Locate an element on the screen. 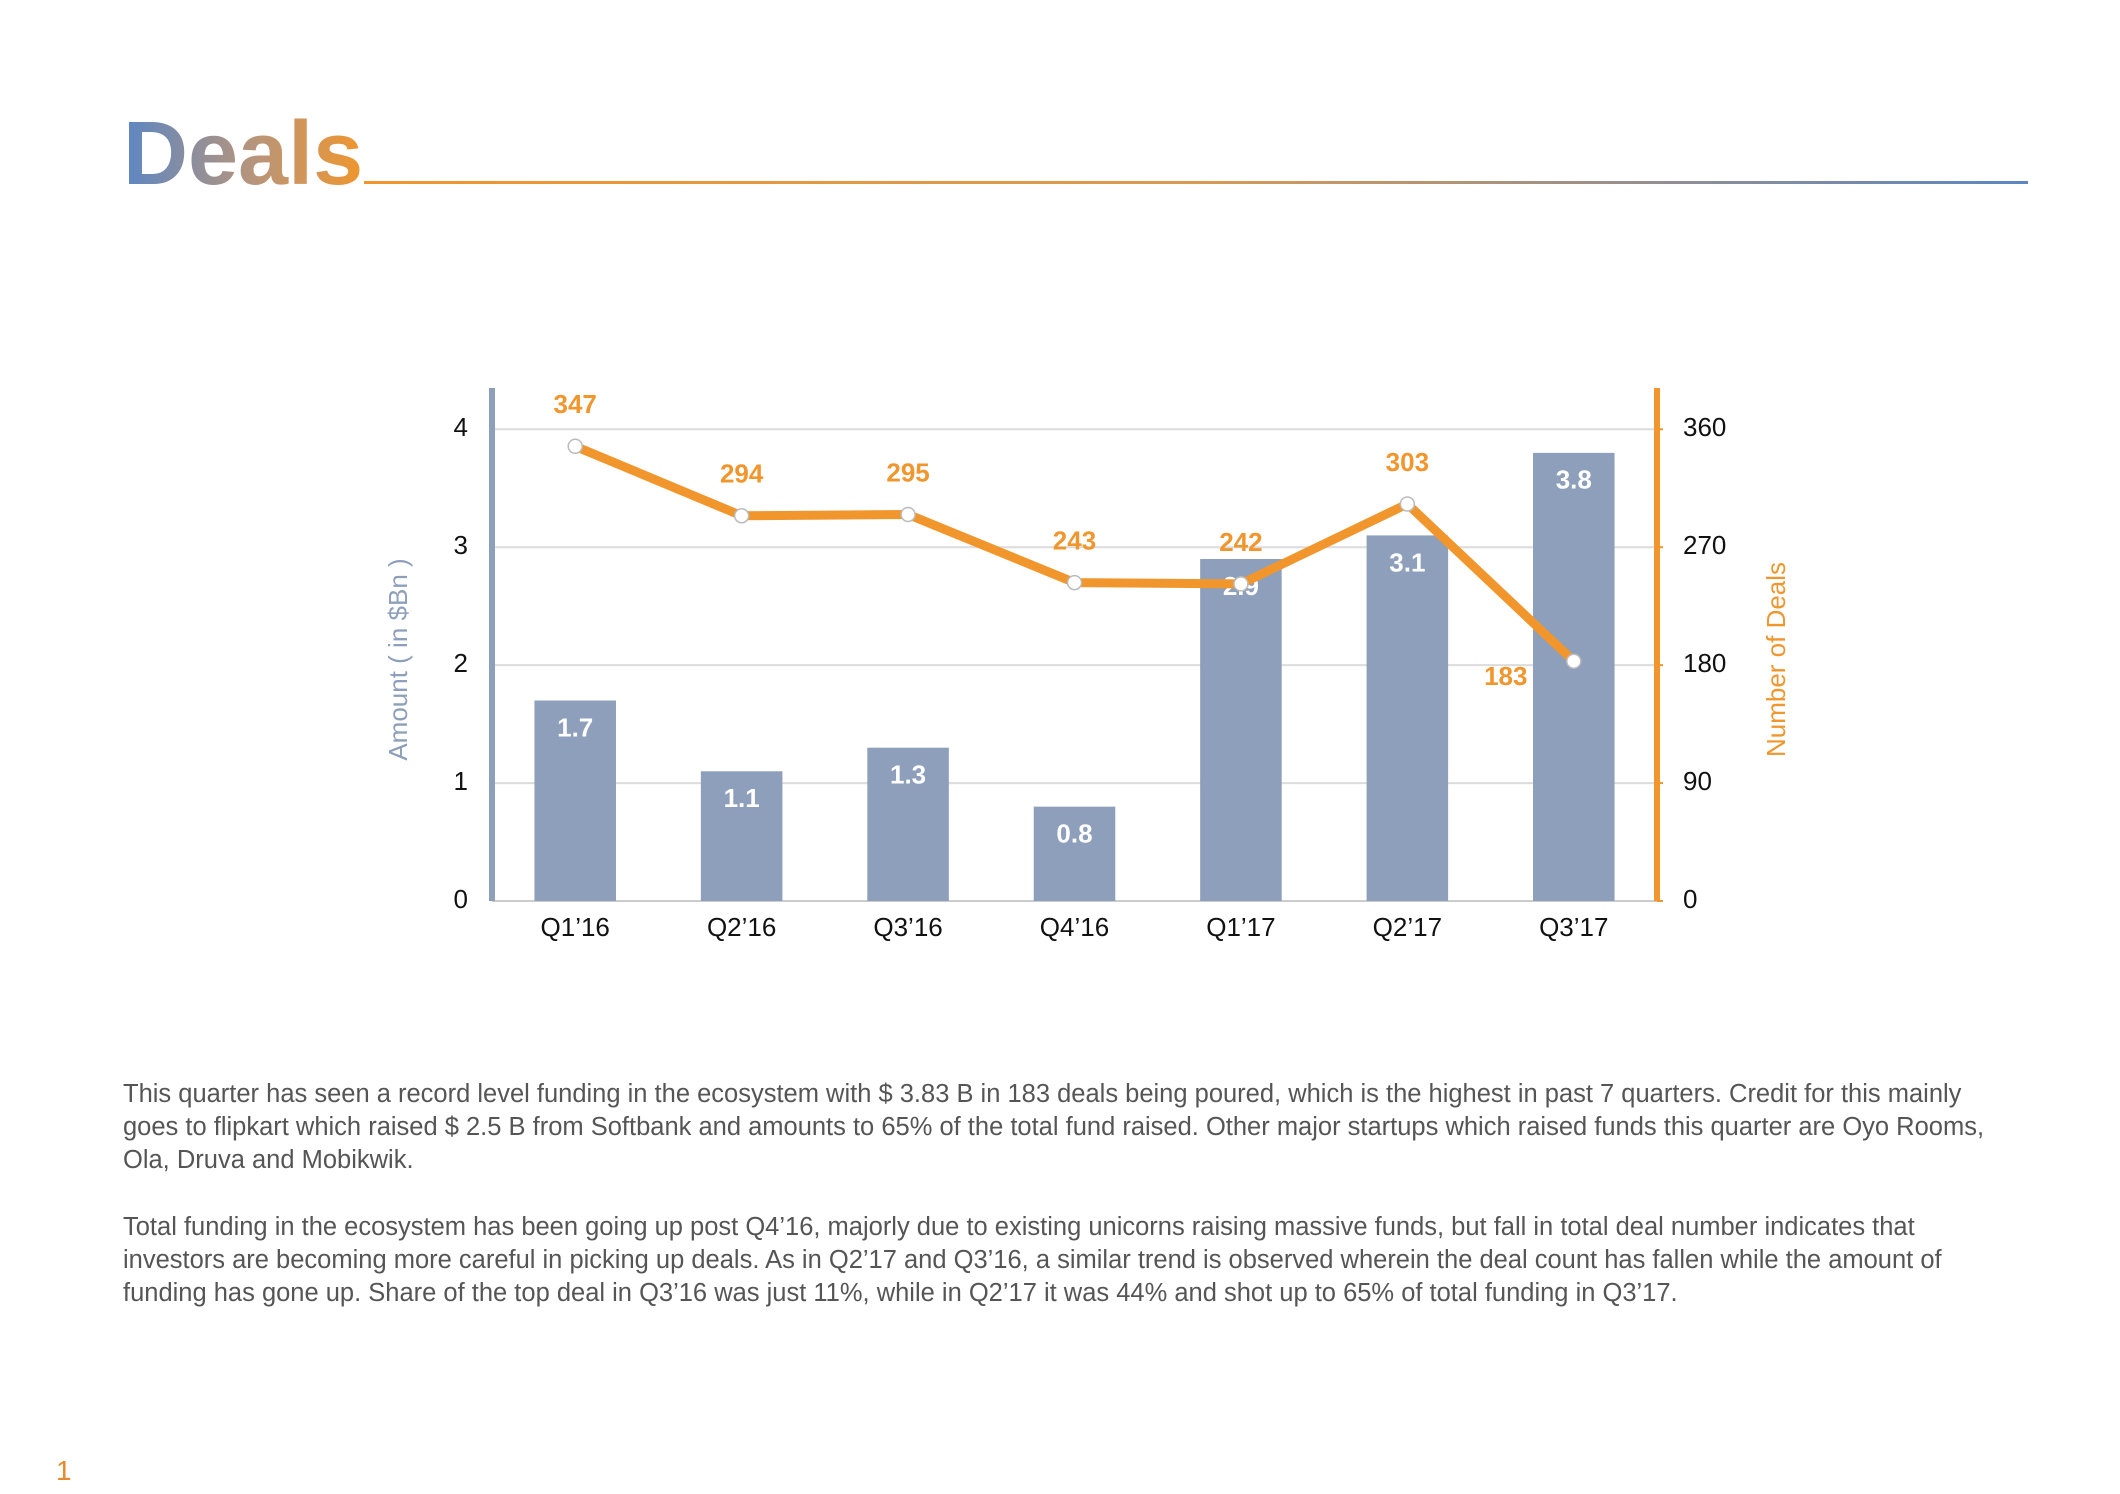 Image resolution: width=2120 pixels, height=1494 pixels. line-value-label: 294 is located at coordinates (742, 474).